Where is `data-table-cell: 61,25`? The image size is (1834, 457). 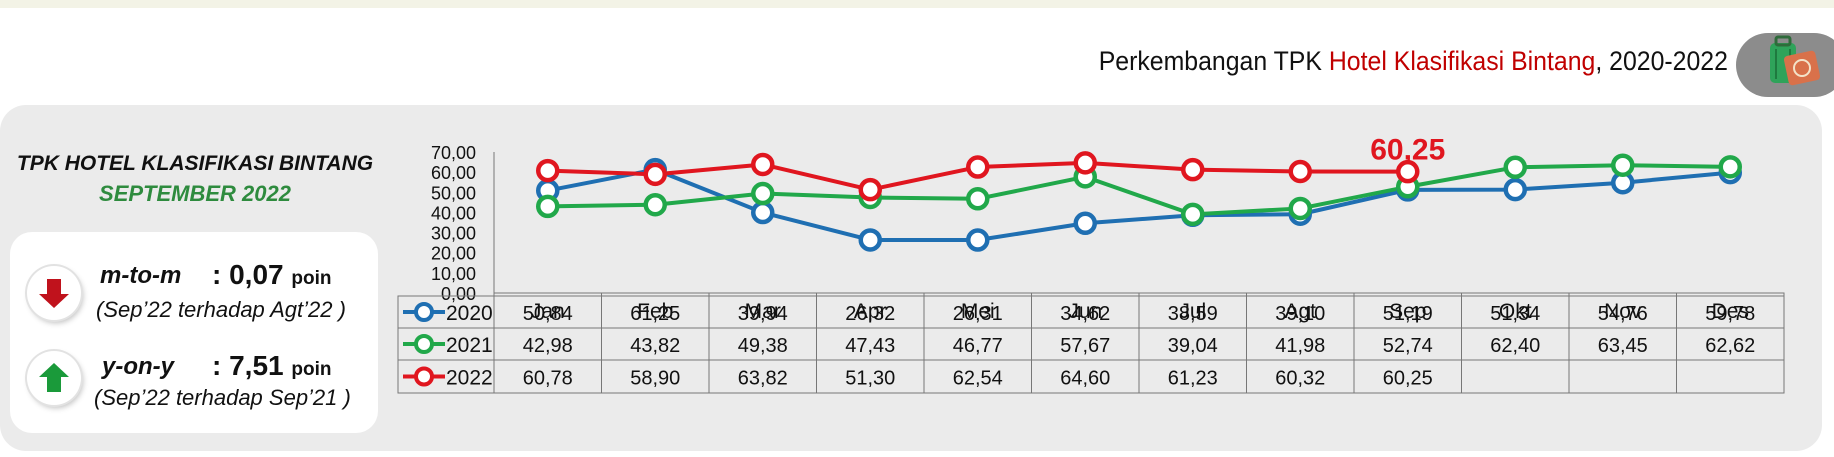 data-table-cell: 61,25 is located at coordinates (655, 314).